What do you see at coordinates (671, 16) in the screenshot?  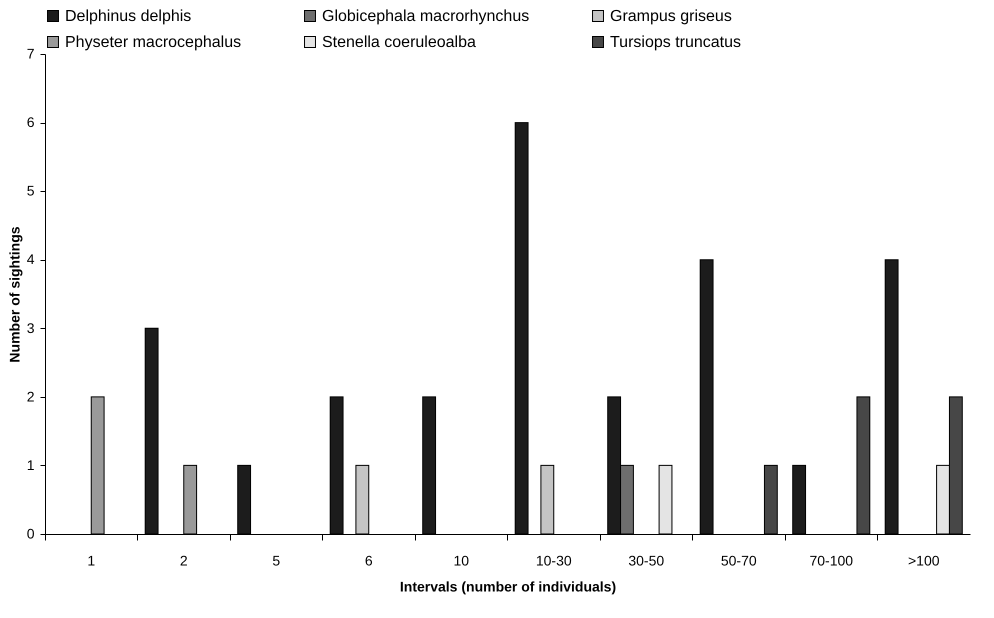 I see `legend-label: Grampus griseus` at bounding box center [671, 16].